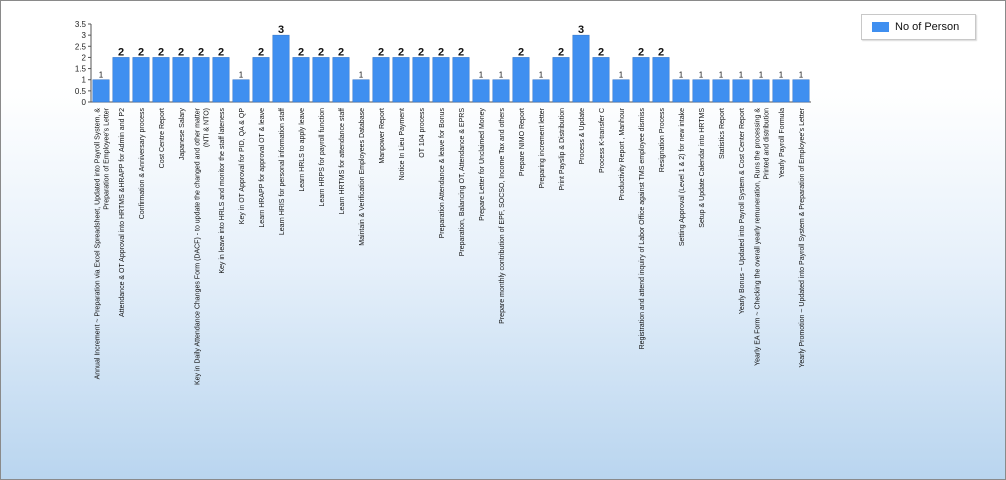 The image size is (1006, 480). Describe the element at coordinates (702, 168) in the screenshot. I see `category-label: Setup & Update Calendar into HRTMS` at that location.